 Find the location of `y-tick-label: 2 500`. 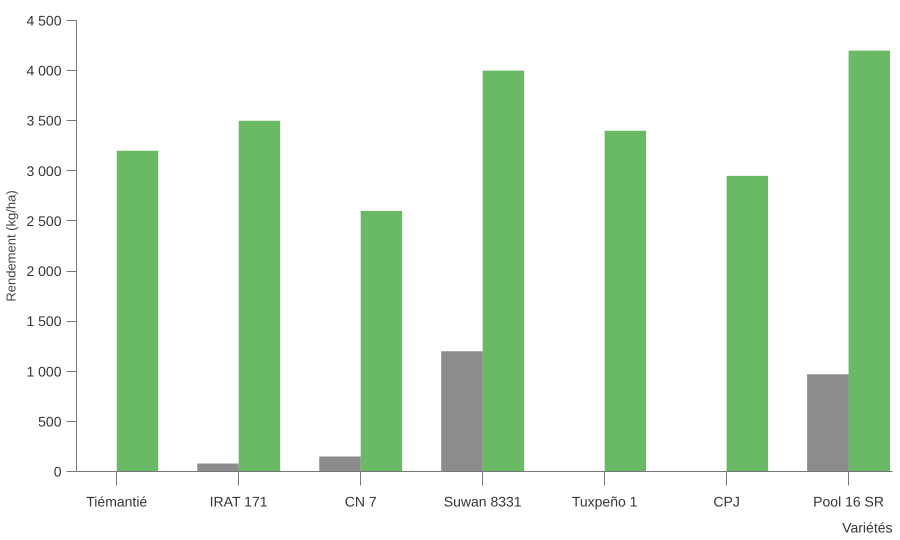

y-tick-label: 2 500 is located at coordinates (44, 220).